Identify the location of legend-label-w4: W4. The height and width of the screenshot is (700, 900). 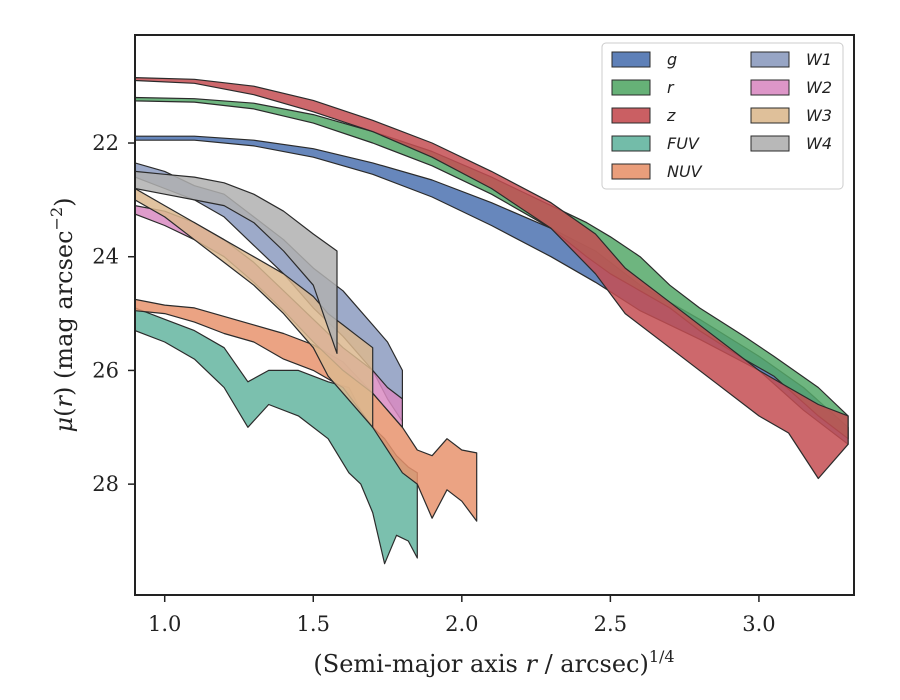
(819, 143).